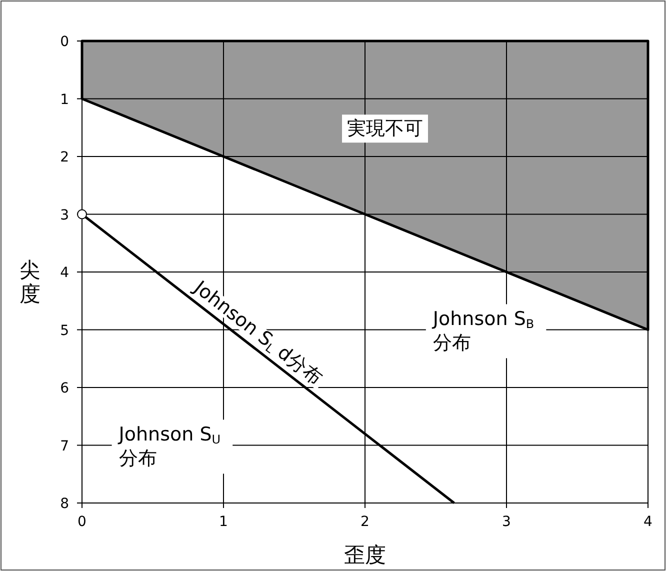 The image size is (666, 571). I want to click on text: Johnson S$_{B}$ 分布, so click(483, 331).